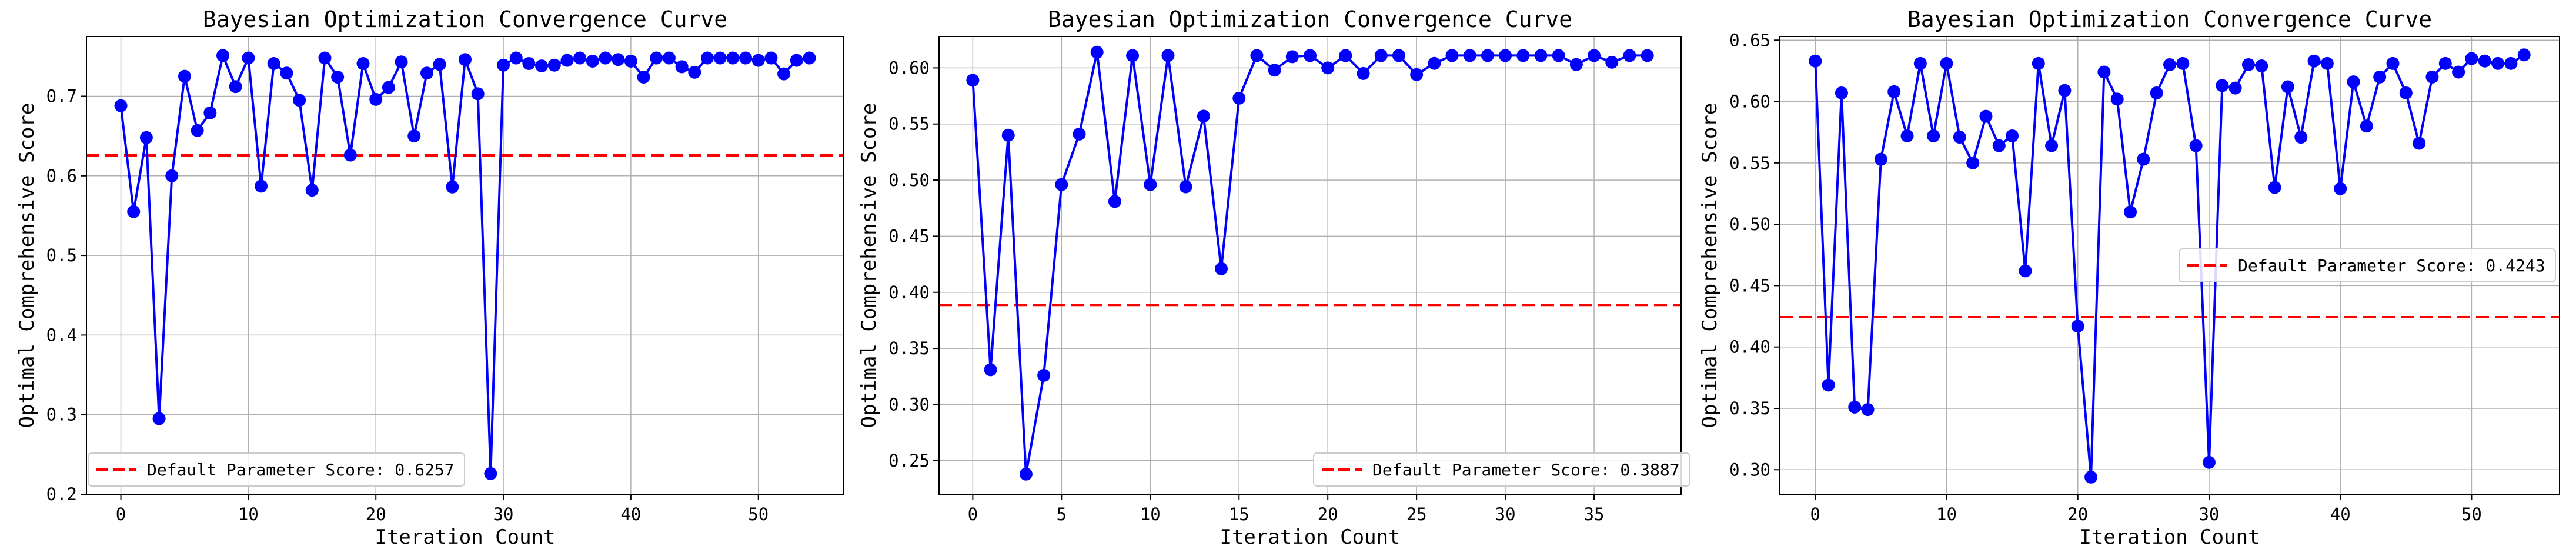 The height and width of the screenshot is (559, 2576). What do you see at coordinates (909, 236) in the screenshot?
I see `y-tick-label: 0.45` at bounding box center [909, 236].